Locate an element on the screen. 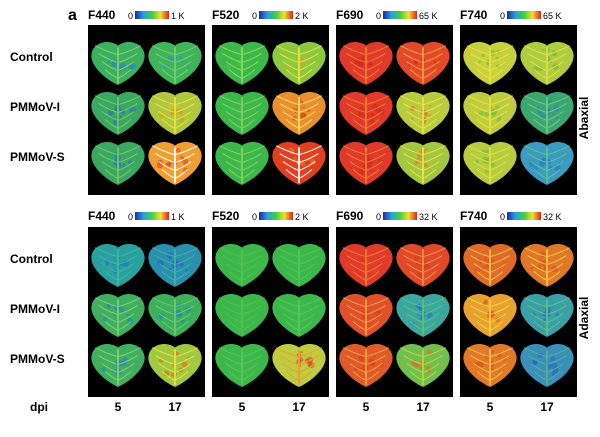 This screenshot has height=437, width=600. scale-max-label: 1 K is located at coordinates (178, 16).